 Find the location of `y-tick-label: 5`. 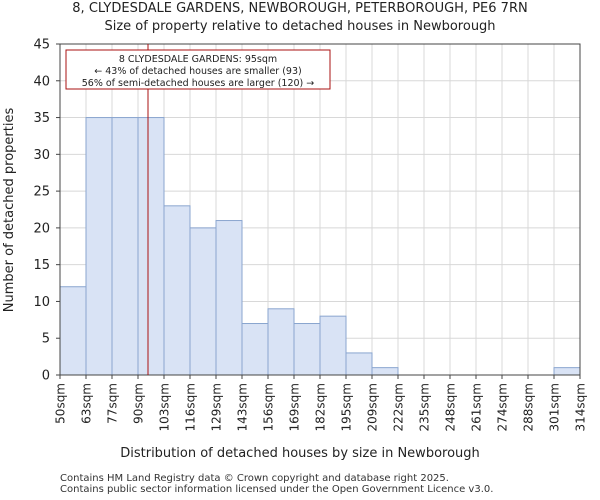

y-tick-label: 5 is located at coordinates (46, 339).